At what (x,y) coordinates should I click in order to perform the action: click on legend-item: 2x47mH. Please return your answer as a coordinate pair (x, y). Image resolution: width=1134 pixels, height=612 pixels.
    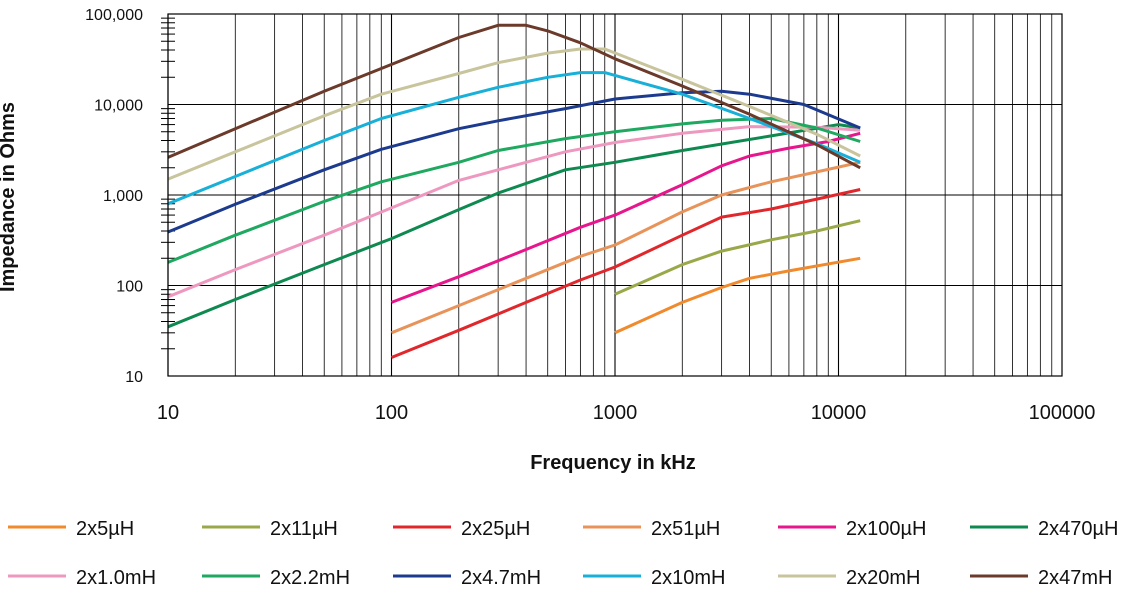
    Looking at the image, I should click on (1041, 578).